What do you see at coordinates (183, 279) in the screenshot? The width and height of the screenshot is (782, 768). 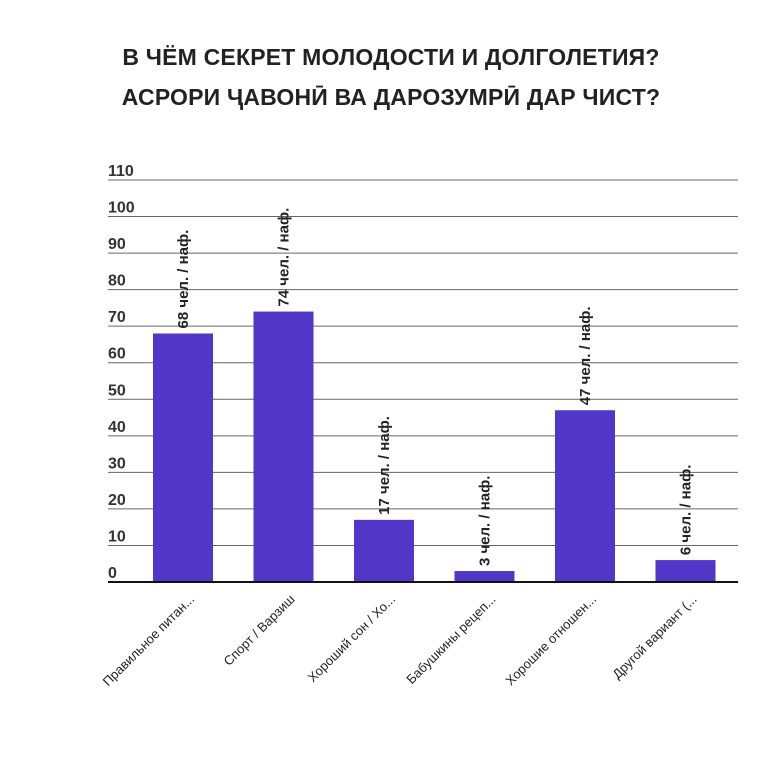 I see `data-label-1: 68 чел. / наф.` at bounding box center [183, 279].